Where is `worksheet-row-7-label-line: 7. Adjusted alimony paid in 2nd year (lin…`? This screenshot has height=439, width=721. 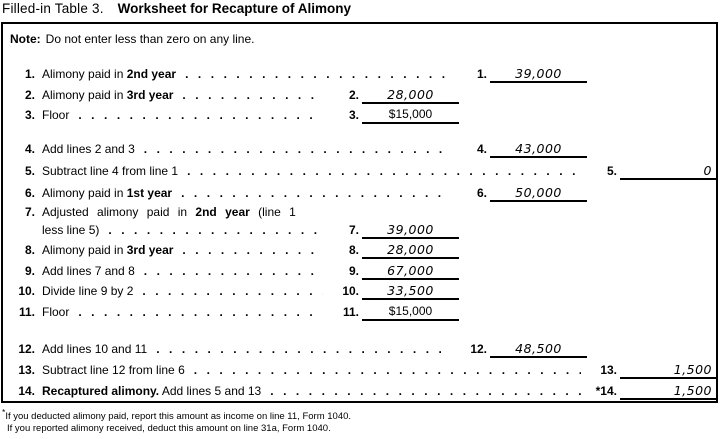
worksheet-row-7-label-line: 7. Adjusted alimony paid in 2nd year (lin… is located at coordinates (152, 213).